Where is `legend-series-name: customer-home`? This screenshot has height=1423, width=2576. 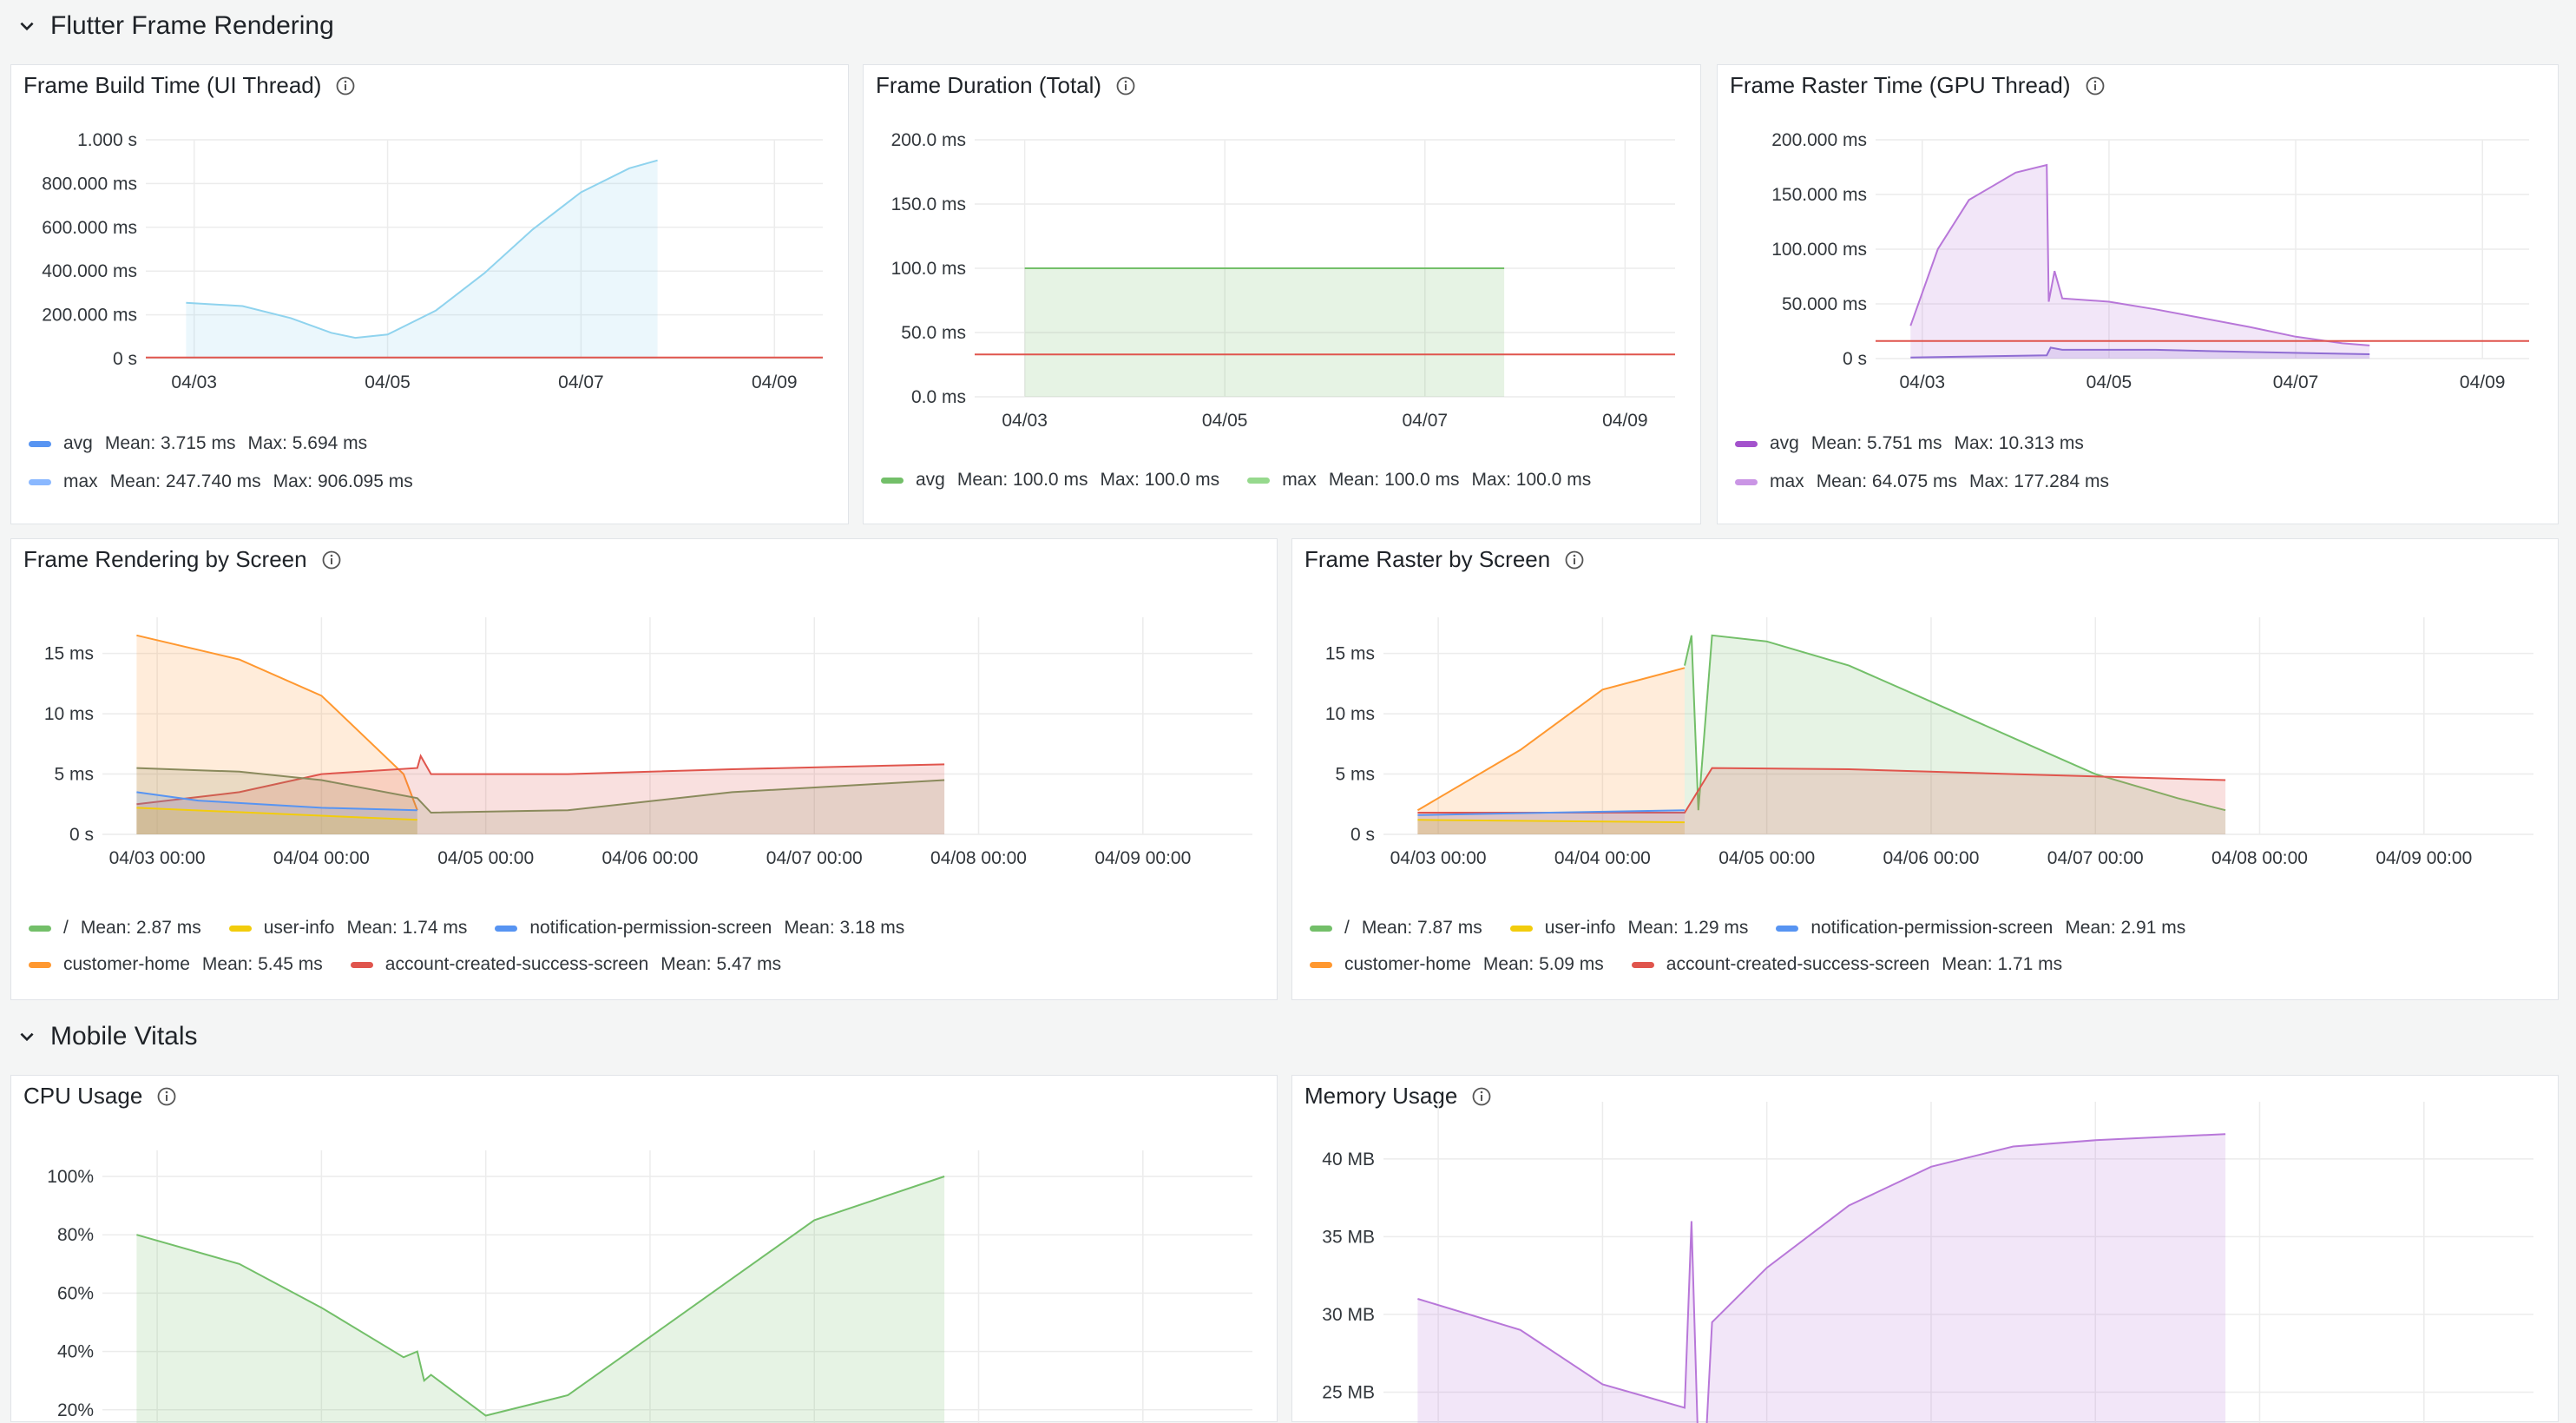 legend-series-name: customer-home is located at coordinates (1408, 964).